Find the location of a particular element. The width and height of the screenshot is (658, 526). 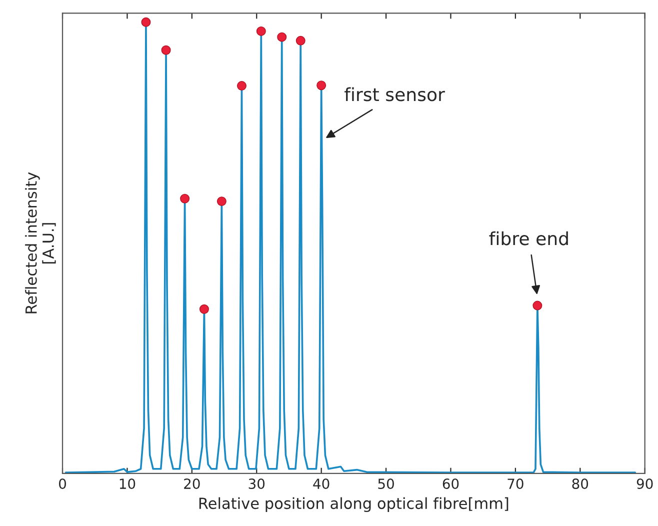

x-tick-label: 10 is located at coordinates (128, 484).